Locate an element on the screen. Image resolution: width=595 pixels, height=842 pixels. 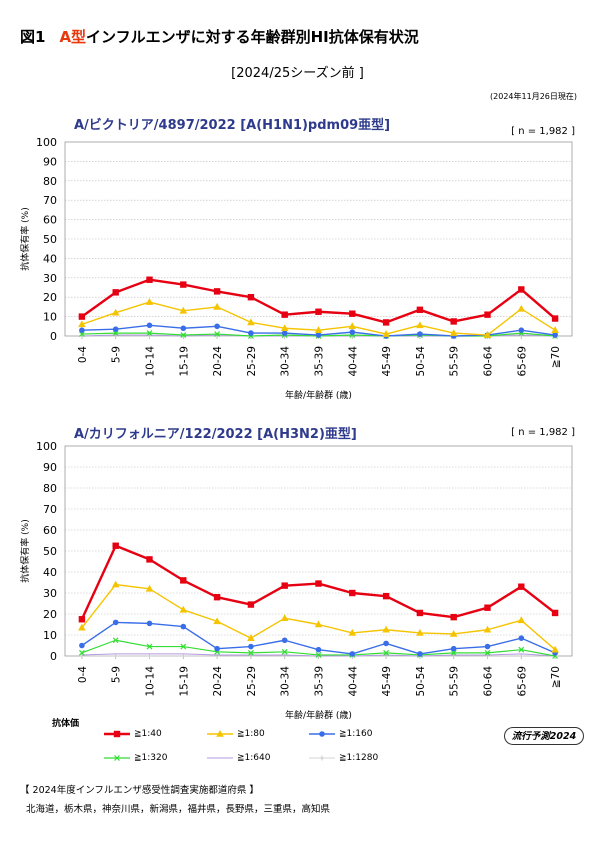
chart-1-xtick-60-64: 60-64 is located at coordinates (489, 361).